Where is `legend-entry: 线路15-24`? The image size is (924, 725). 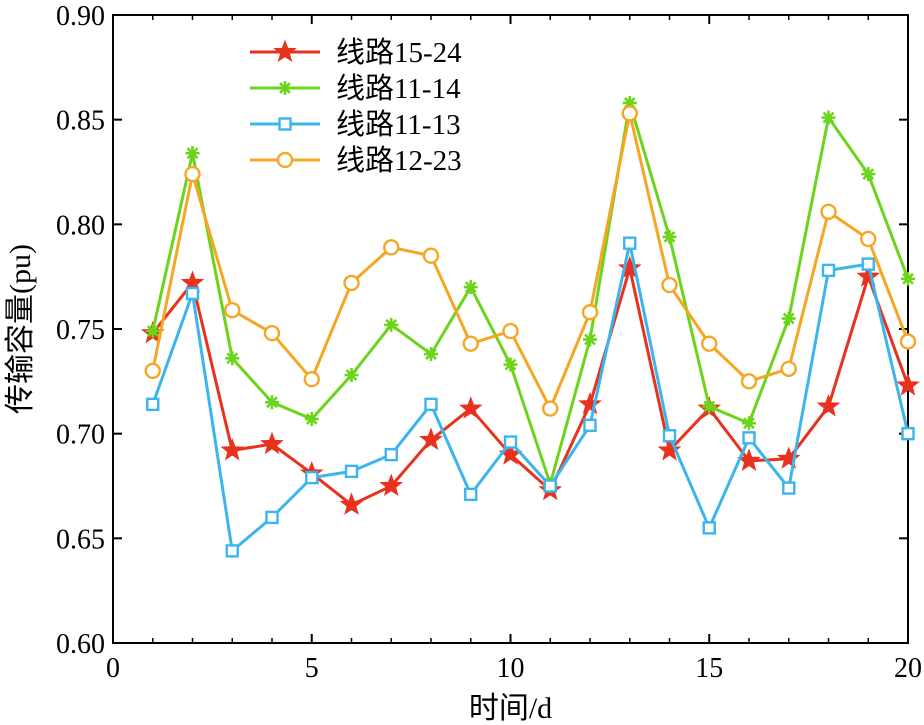 legend-entry: 线路15-24 is located at coordinates (356, 52).